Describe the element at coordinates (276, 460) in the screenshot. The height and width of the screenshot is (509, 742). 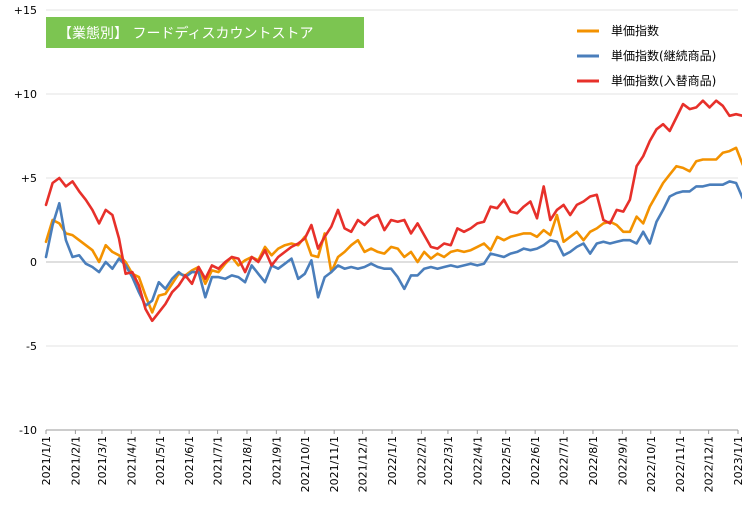
I see `x-tick-label: 2021/9/1` at that location.